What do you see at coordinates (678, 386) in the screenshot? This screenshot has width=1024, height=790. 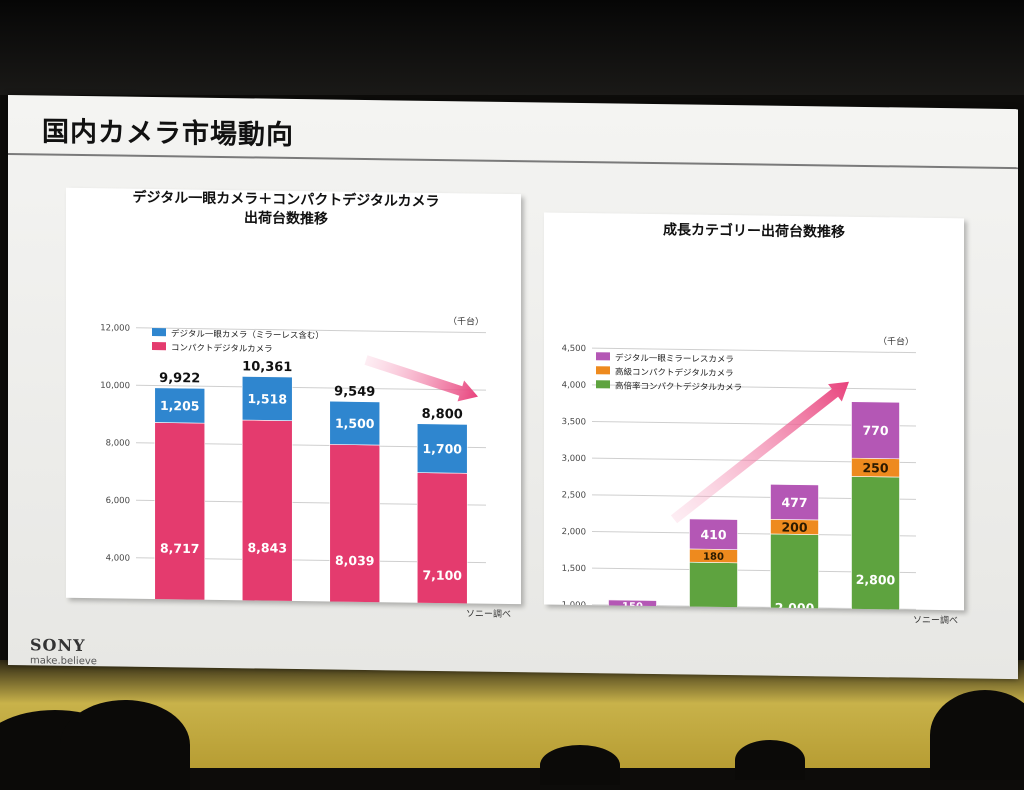 I see `legend-label: 高倍率コンパクトデジタルカメラ` at bounding box center [678, 386].